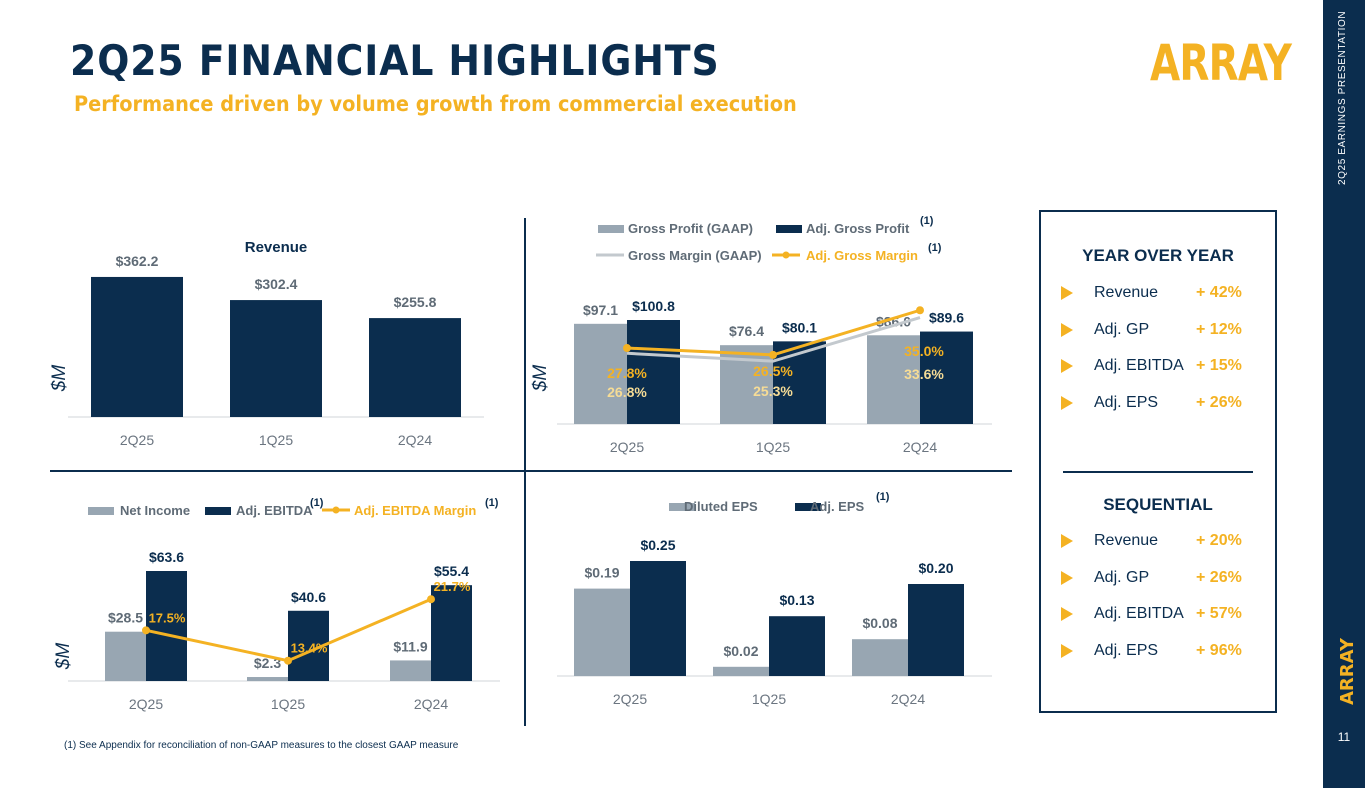 This screenshot has height=788, width=1365. What do you see at coordinates (309, 648) in the screenshot?
I see `line-data-label: 13.4%` at bounding box center [309, 648].